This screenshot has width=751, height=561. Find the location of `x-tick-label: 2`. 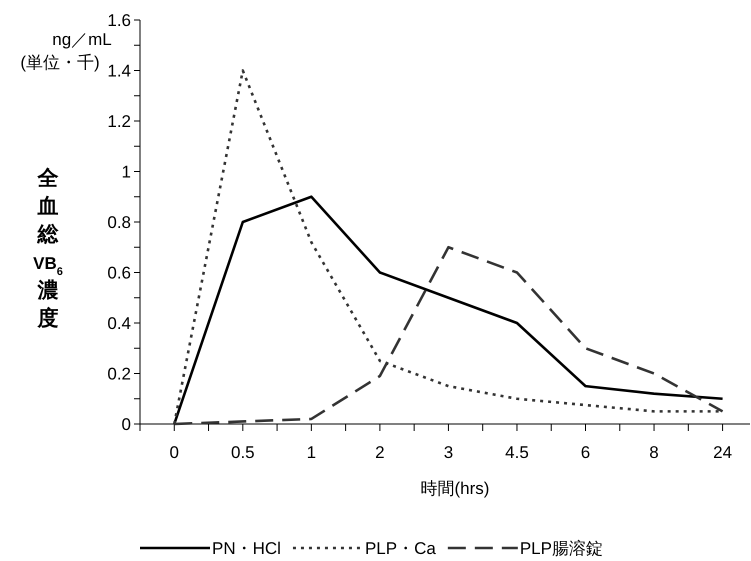

x-tick-label: 2 is located at coordinates (380, 452).